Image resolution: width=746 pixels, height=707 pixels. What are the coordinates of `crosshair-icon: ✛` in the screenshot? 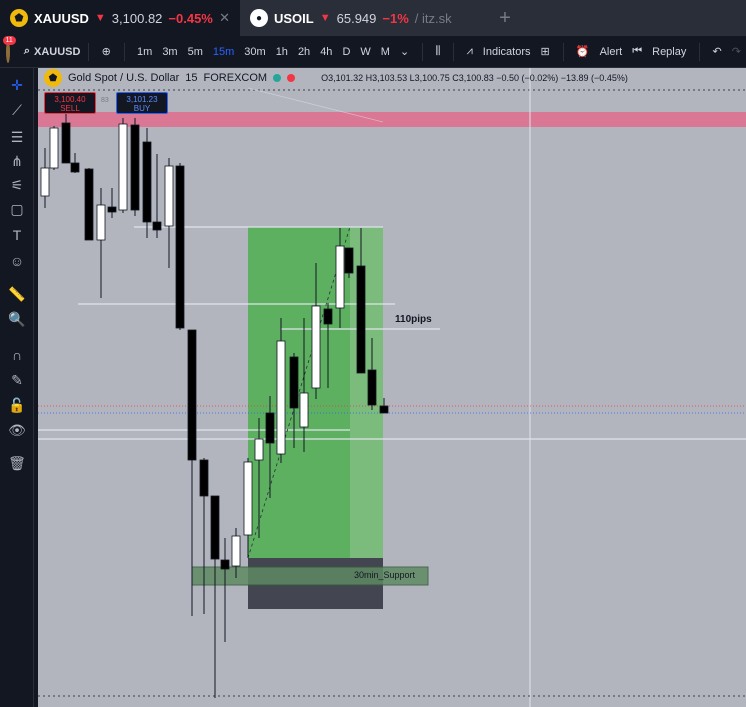 It's located at (17, 84).